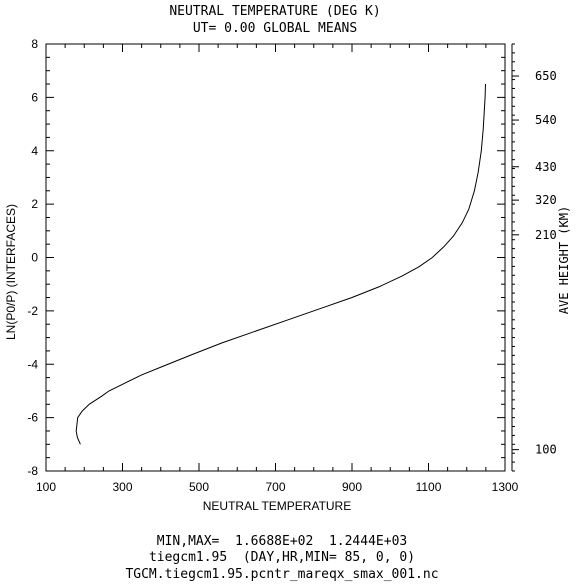 The image size is (576, 586). Describe the element at coordinates (275, 28) in the screenshot. I see `chart-subtitle: UT= 0.00 GLOBAL MEANS` at that location.